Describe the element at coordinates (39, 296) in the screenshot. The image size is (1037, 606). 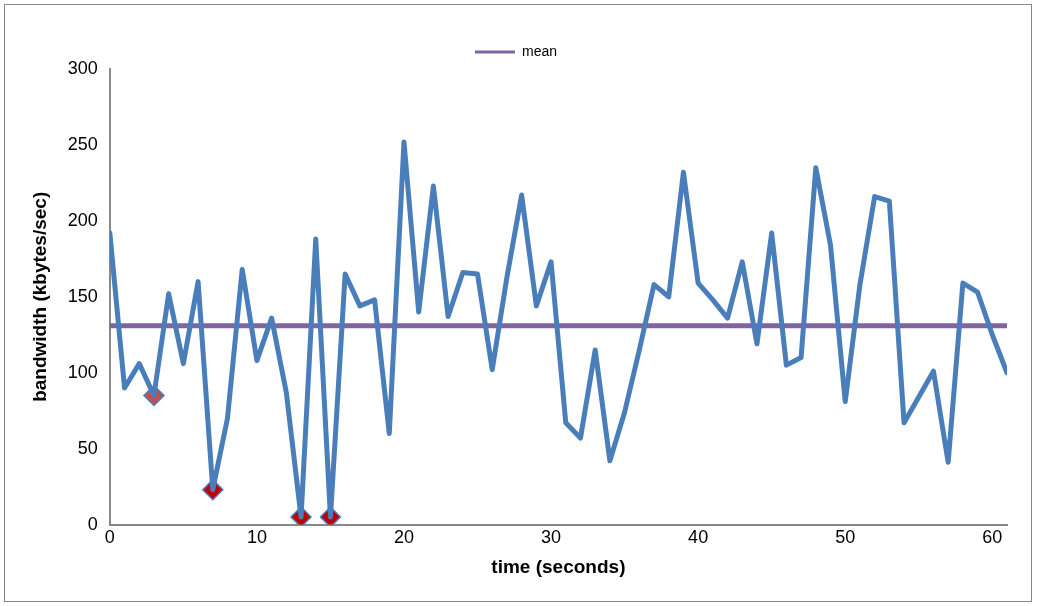
I see `y-axis-title: bandwidth (kbytes/sec)` at that location.